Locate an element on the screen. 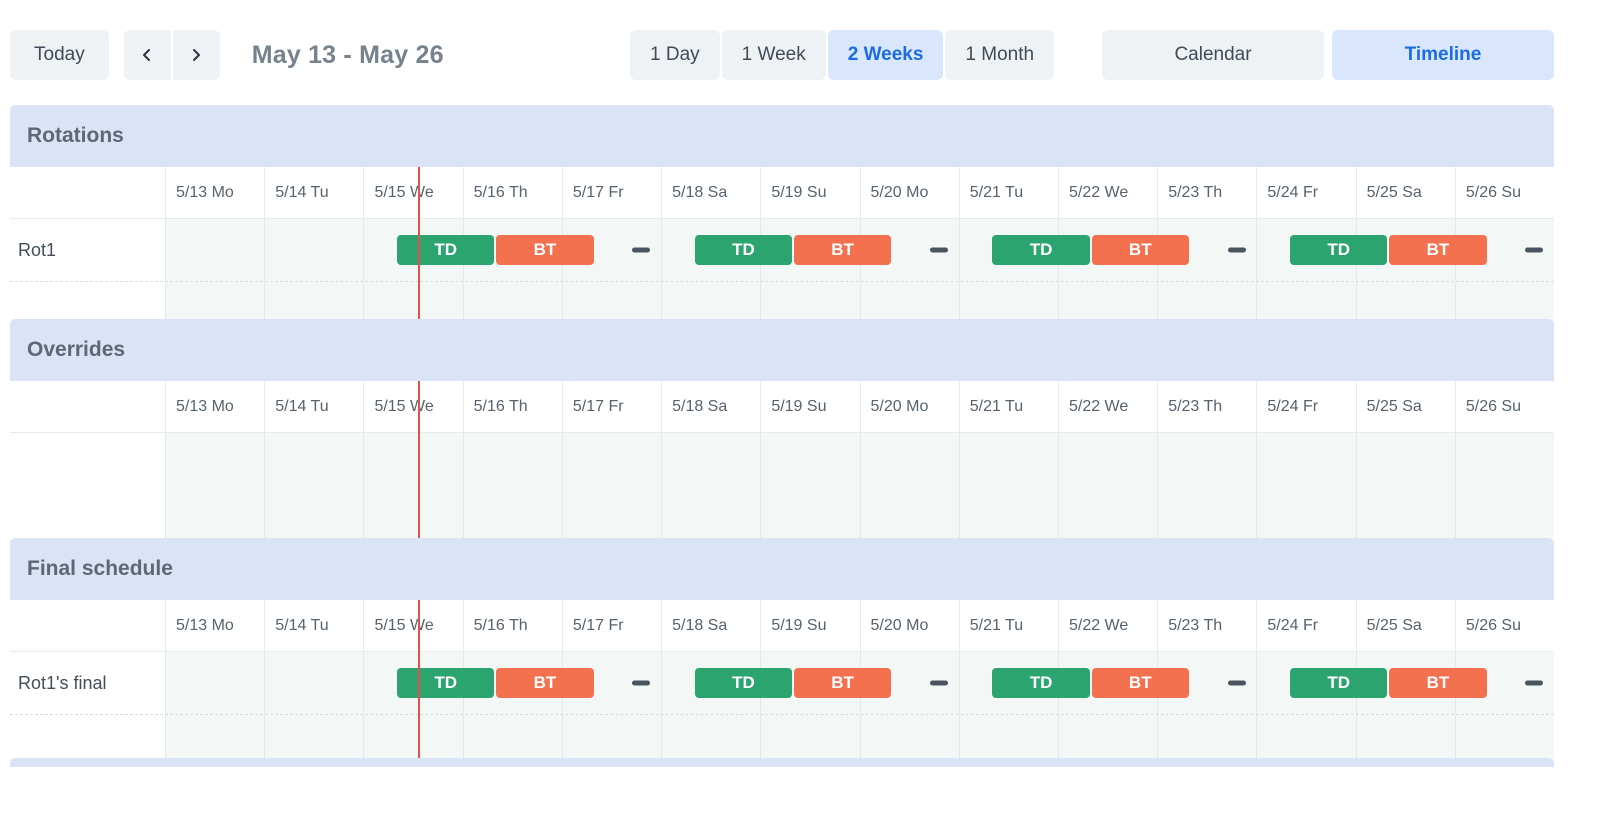  next-button is located at coordinates (196, 55).